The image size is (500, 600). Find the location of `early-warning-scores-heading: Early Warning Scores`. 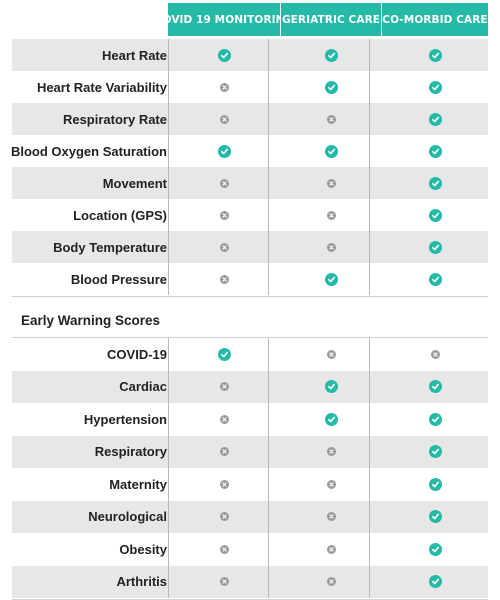

early-warning-scores-heading: Early Warning Scores is located at coordinates (91, 320).